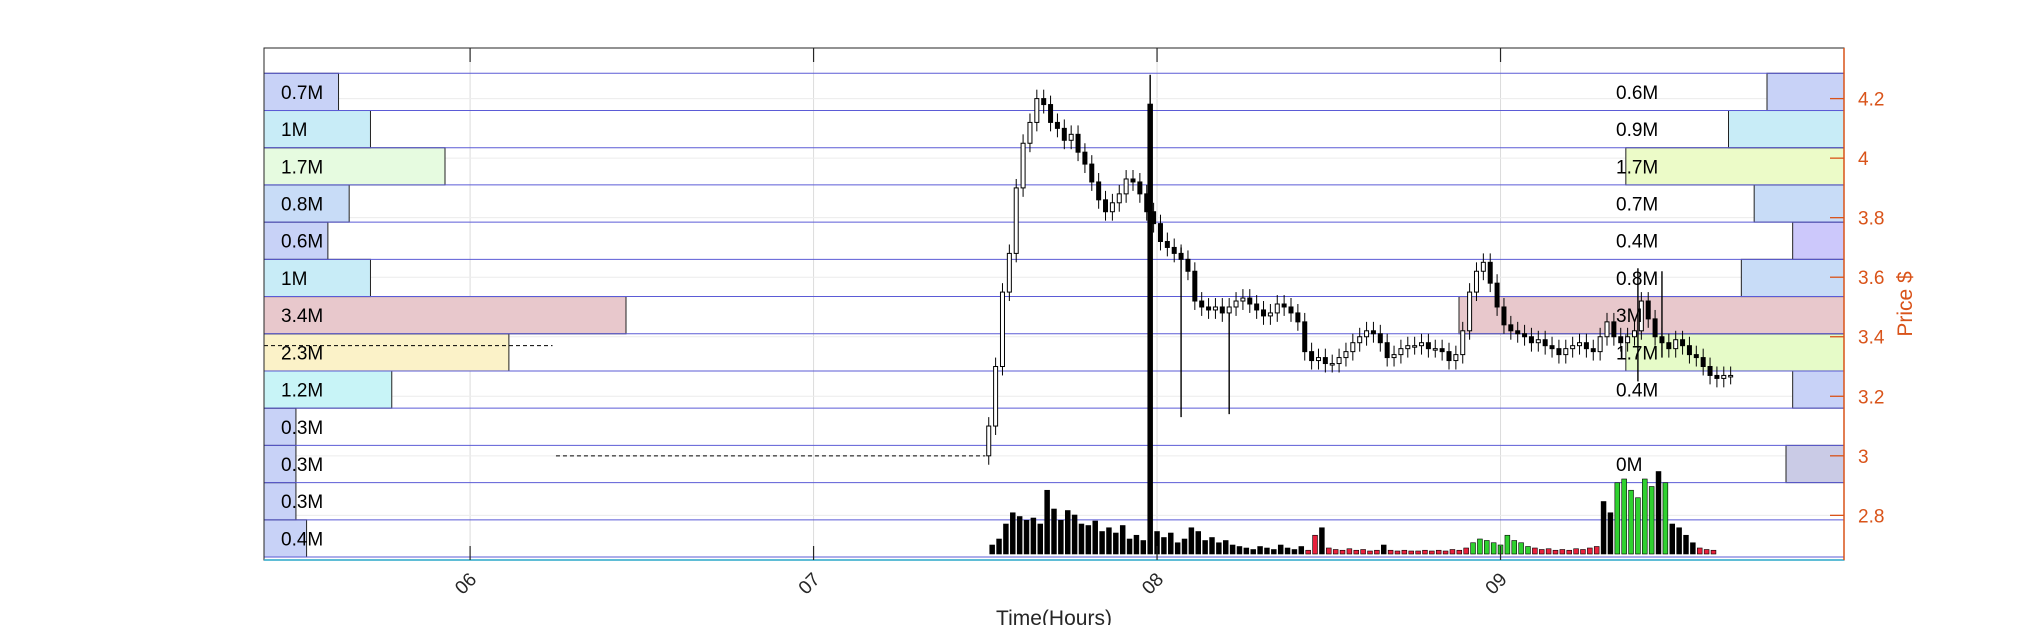  I want to click on price-spikes, so click(1406, 246).